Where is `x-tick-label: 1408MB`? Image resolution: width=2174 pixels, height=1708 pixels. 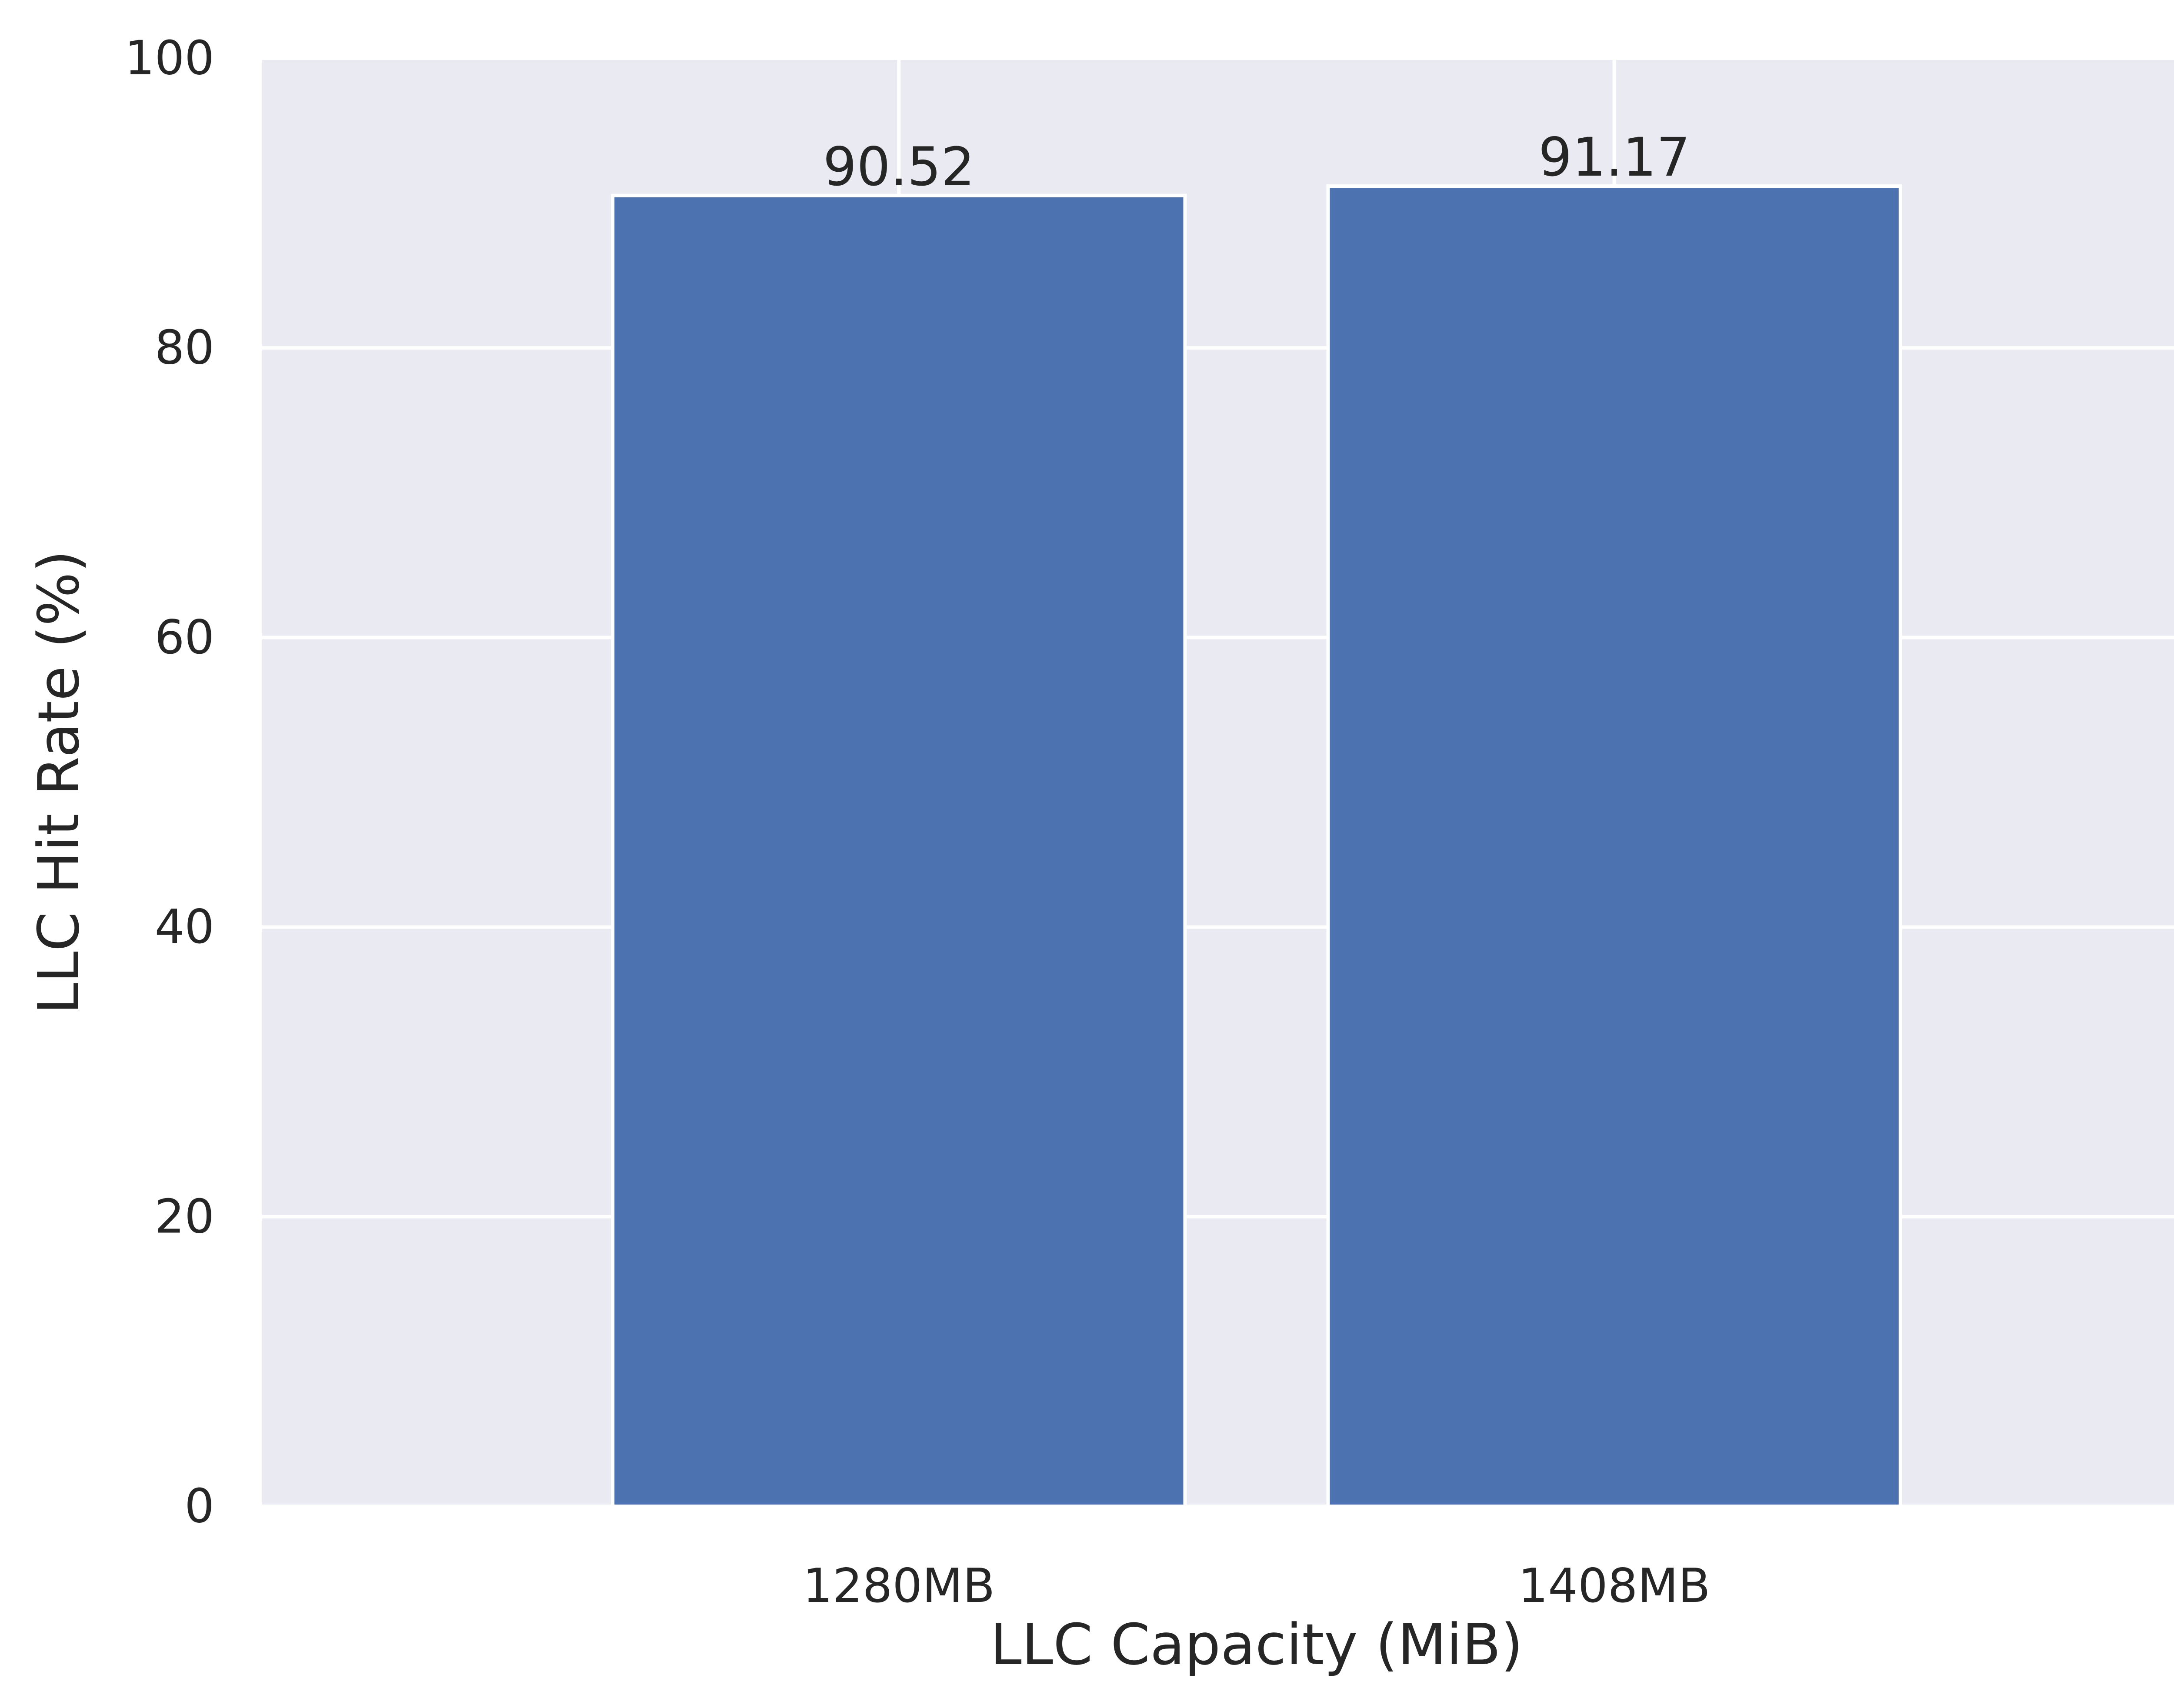 x-tick-label: 1408MB is located at coordinates (1614, 1586).